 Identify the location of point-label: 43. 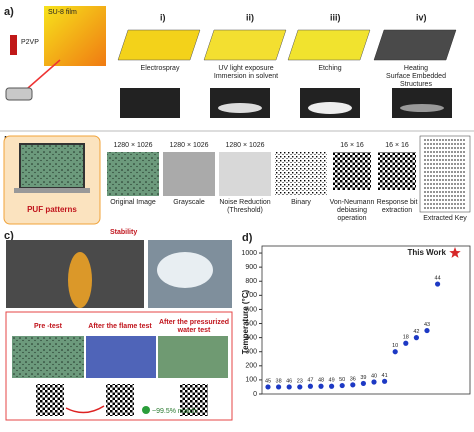
(427, 325).